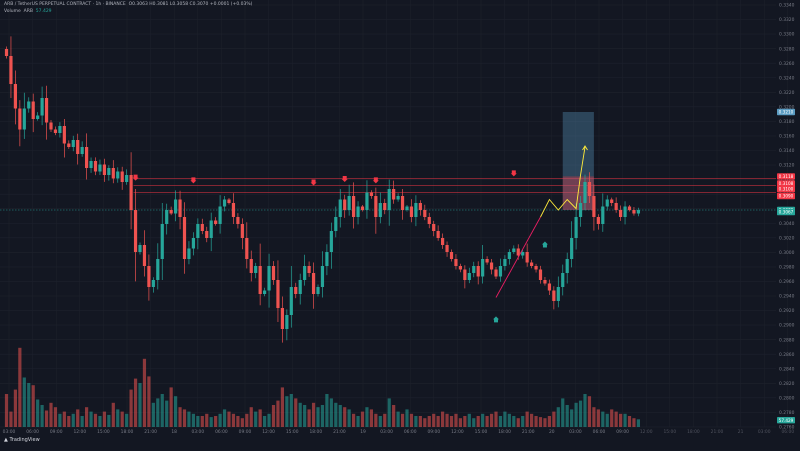 This screenshot has height=451, width=800. What do you see at coordinates (787, 253) in the screenshot?
I see `price-tick-label: 0.3000` at bounding box center [787, 253].